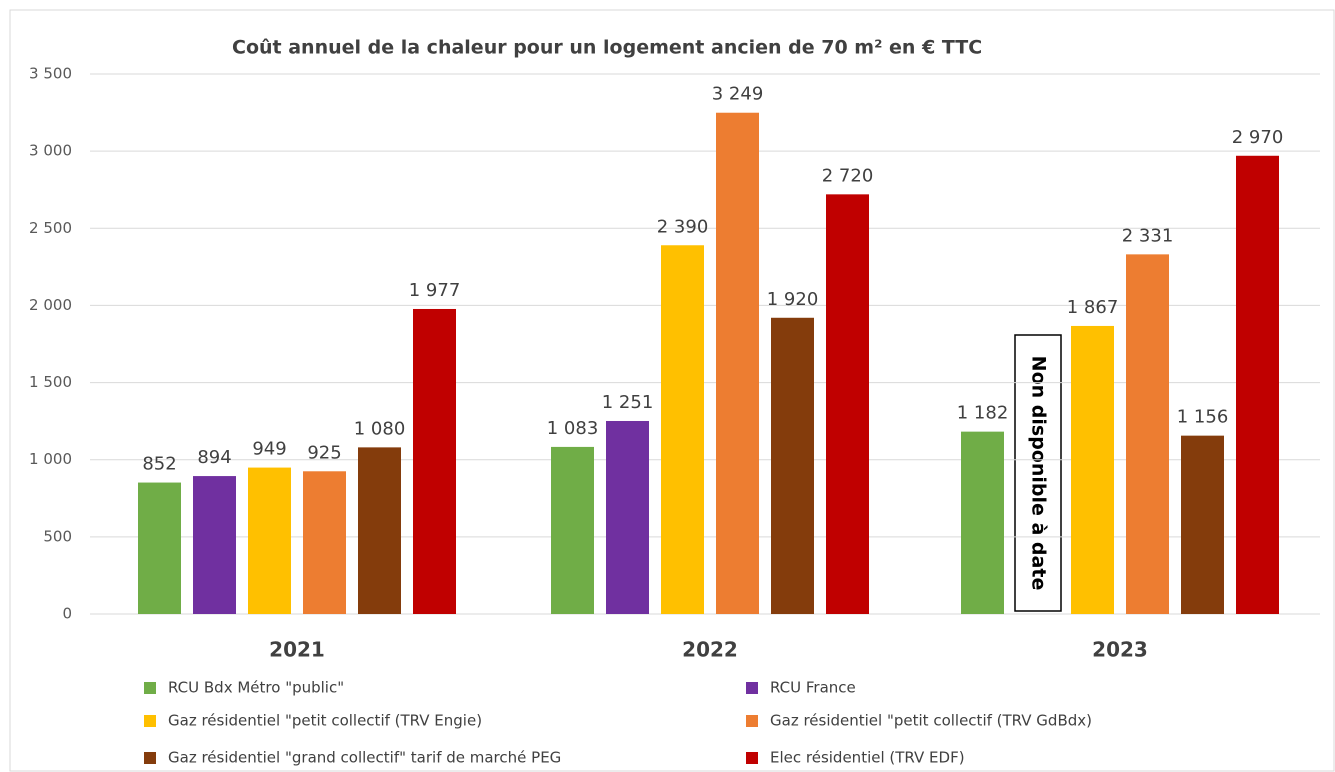 Image resolution: width=1335 pixels, height=772 pixels. I want to click on y-tick-label: 3 000, so click(50, 151).